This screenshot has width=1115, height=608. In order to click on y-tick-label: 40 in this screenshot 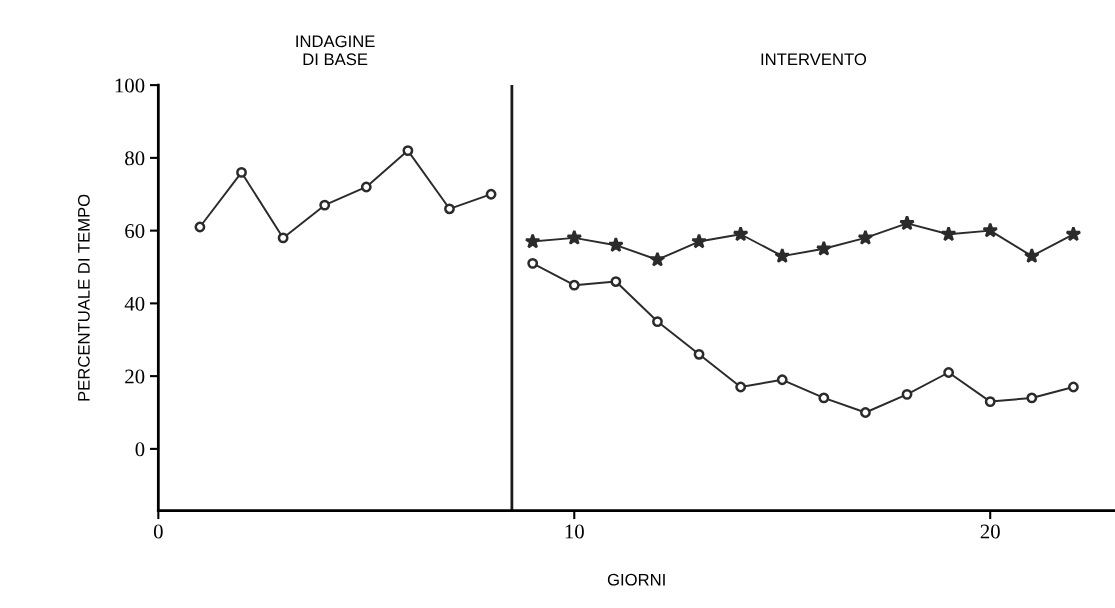, I will do `click(134, 303)`.